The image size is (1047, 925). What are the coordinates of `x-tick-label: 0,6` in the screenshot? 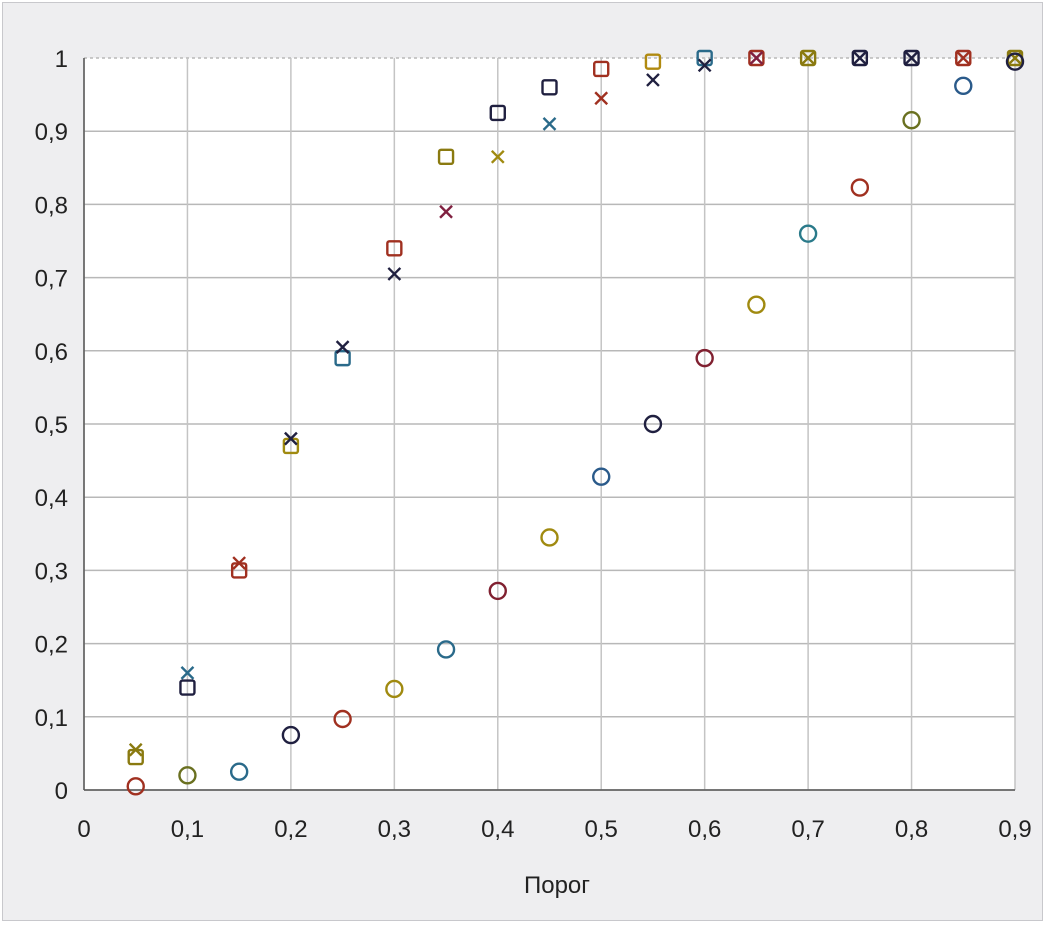 It's located at (704, 829).